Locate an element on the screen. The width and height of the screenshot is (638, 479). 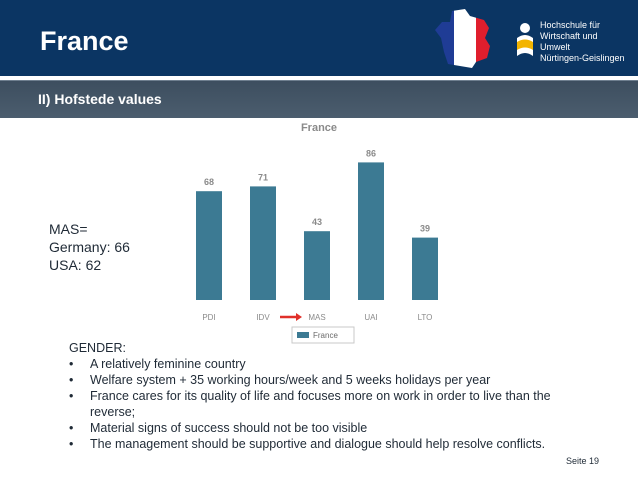
legend-box is located at coordinates (323, 335).